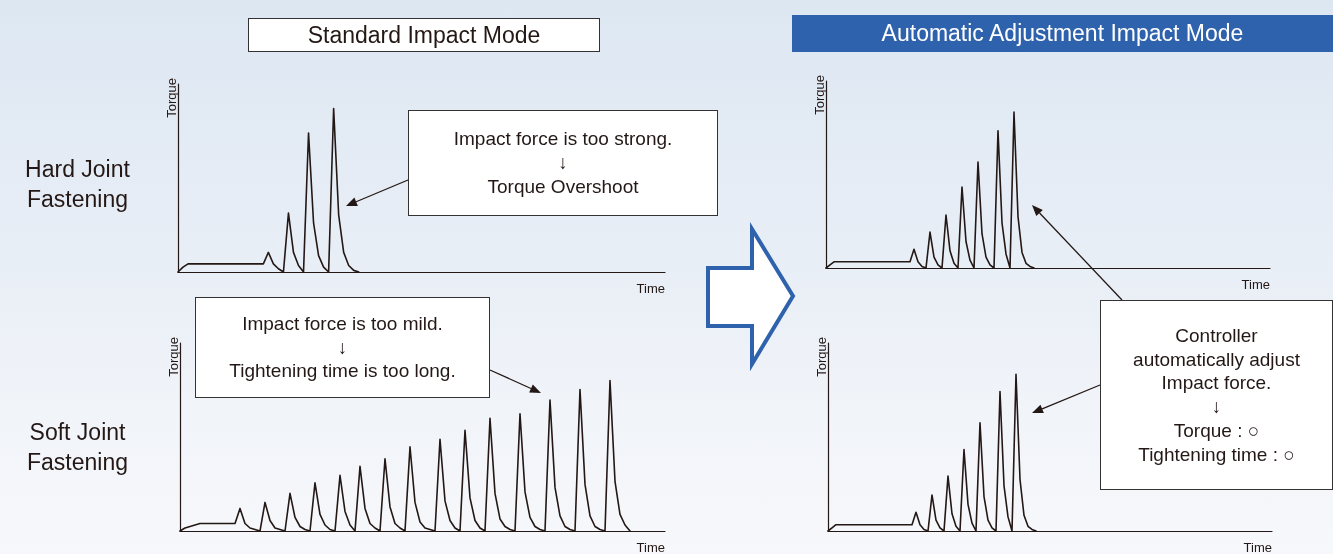 The image size is (1333, 554). Describe the element at coordinates (1216, 395) in the screenshot. I see `annotation: Controller automatically adjust Impact force. ↓ Torque : ○ Tightening time : ○` at that location.